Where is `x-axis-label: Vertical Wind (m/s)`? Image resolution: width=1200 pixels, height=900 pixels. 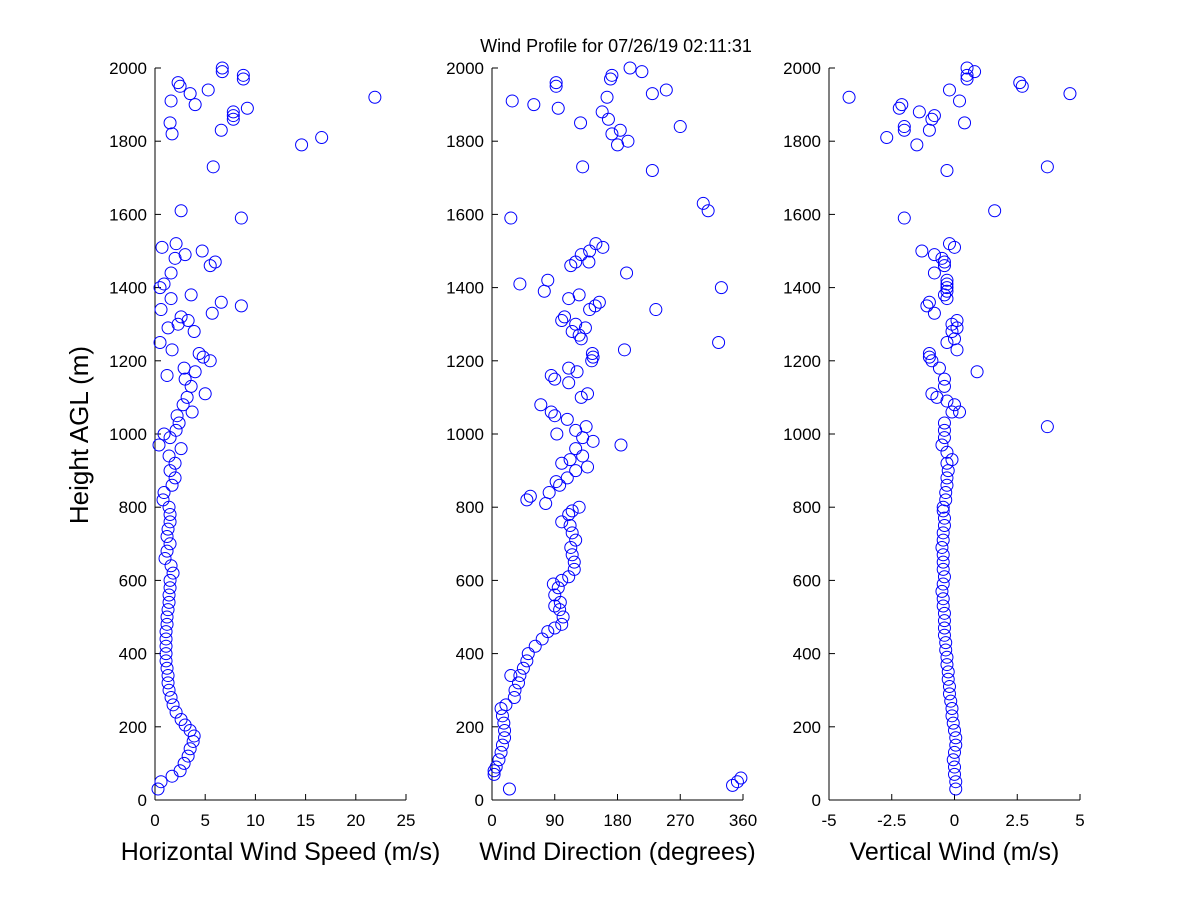
x-axis-label: Vertical Wind (m/s) is located at coordinates (955, 852).